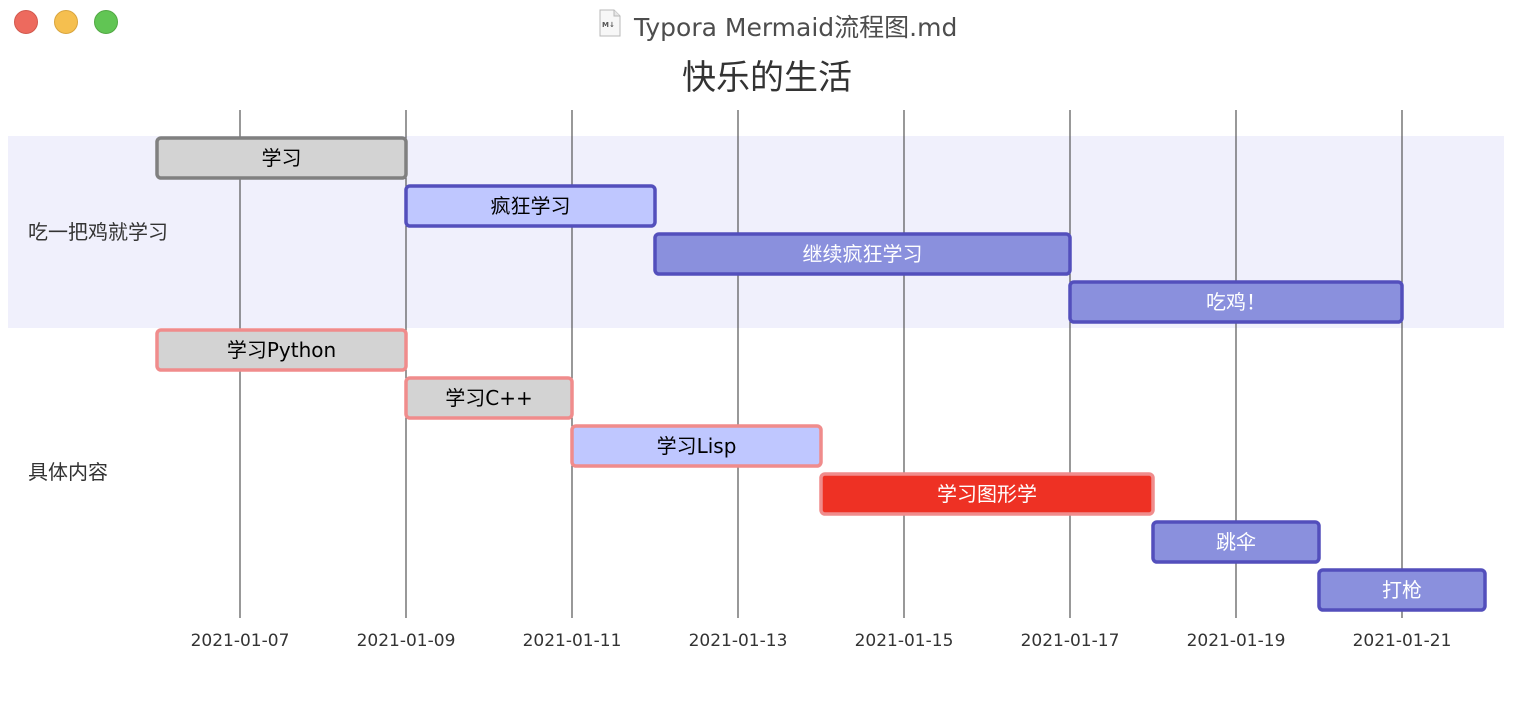 The image size is (1516, 702). I want to click on zoom-window-button, so click(106, 22).